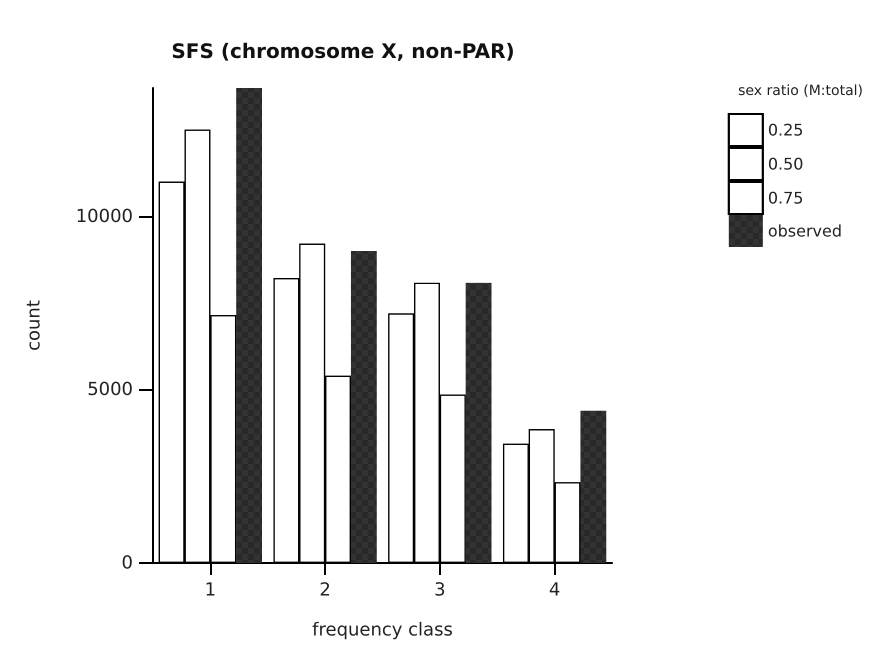 This screenshot has width=875, height=661. Describe the element at coordinates (127, 563) in the screenshot. I see `y-tick-label: 0` at that location.